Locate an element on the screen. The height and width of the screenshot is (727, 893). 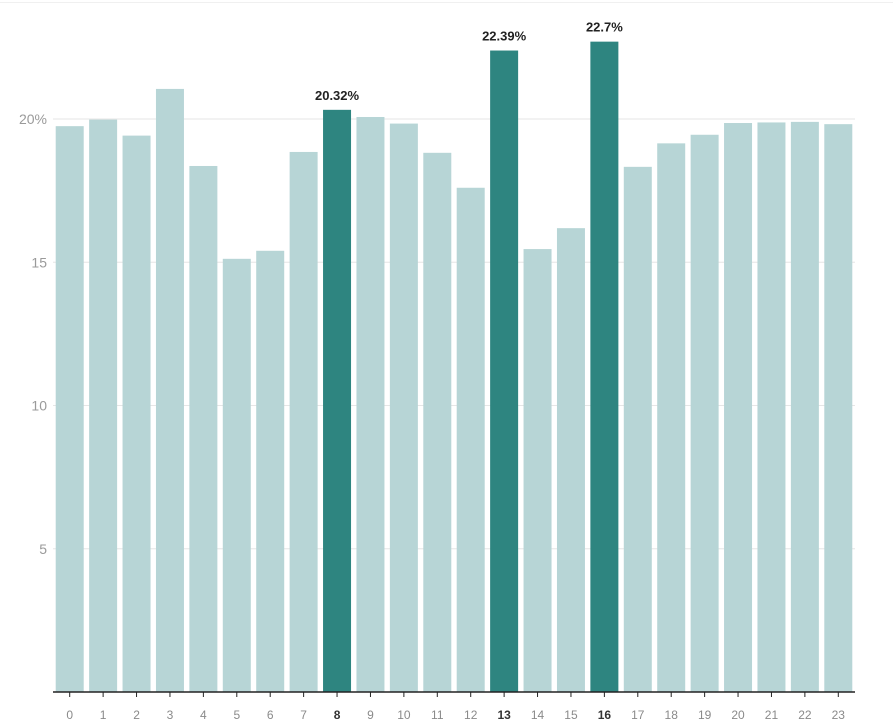
x-tick-label: 18 is located at coordinates (672, 715).